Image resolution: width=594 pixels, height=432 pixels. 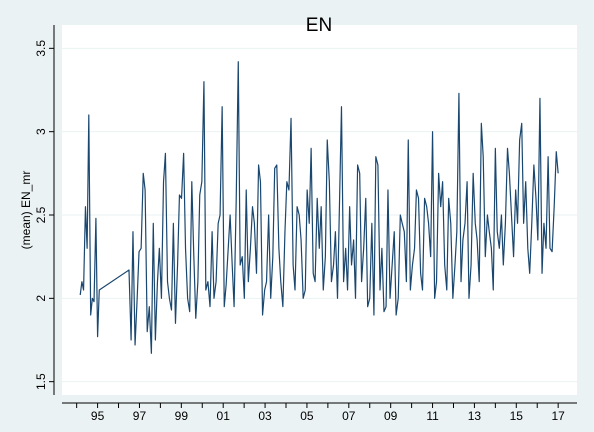 I want to click on y-tick-label: 2, so click(x=41, y=298).